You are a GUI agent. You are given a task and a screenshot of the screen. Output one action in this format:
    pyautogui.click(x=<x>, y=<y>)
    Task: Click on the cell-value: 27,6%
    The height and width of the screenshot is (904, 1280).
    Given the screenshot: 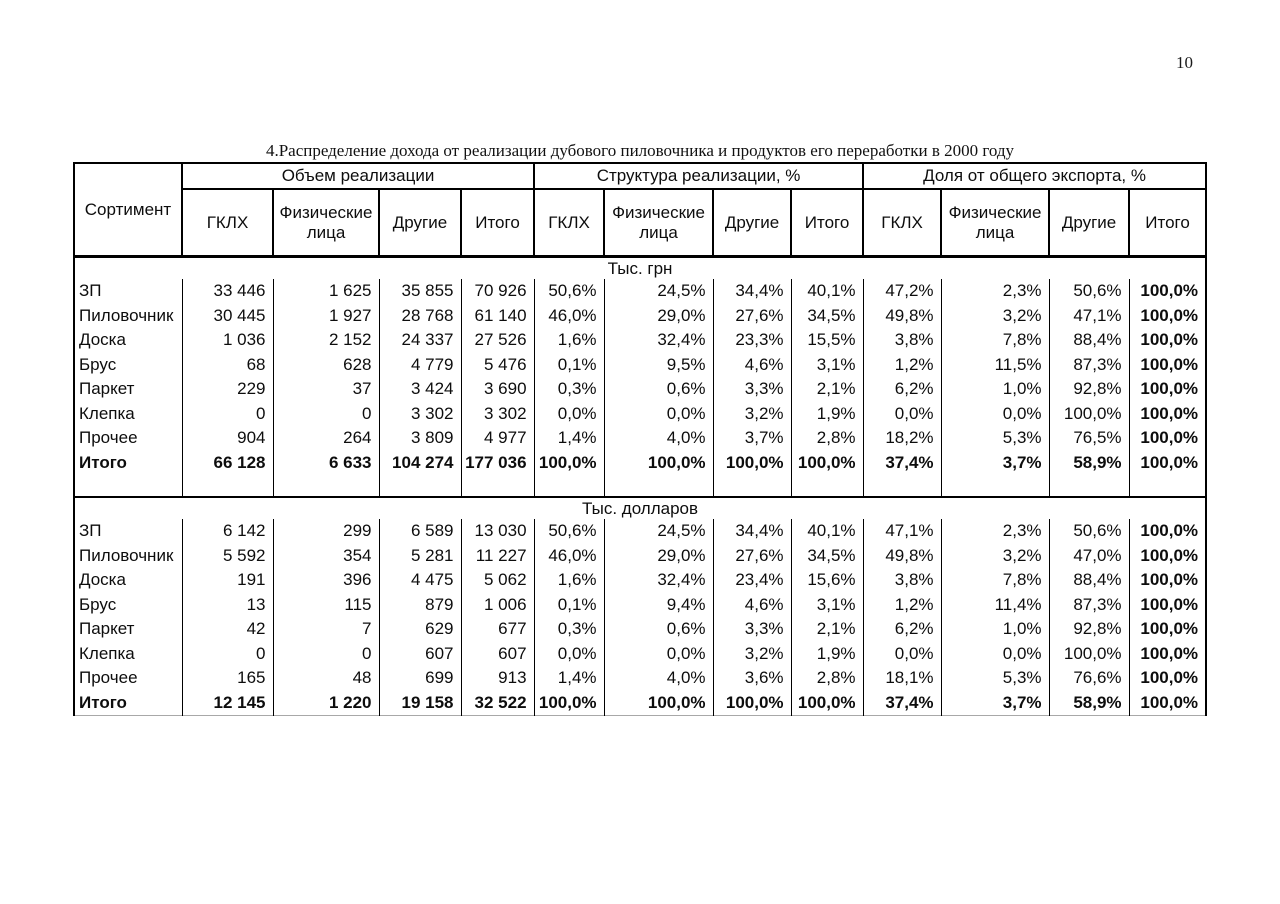 What is the action you would take?
    pyautogui.click(x=752, y=315)
    